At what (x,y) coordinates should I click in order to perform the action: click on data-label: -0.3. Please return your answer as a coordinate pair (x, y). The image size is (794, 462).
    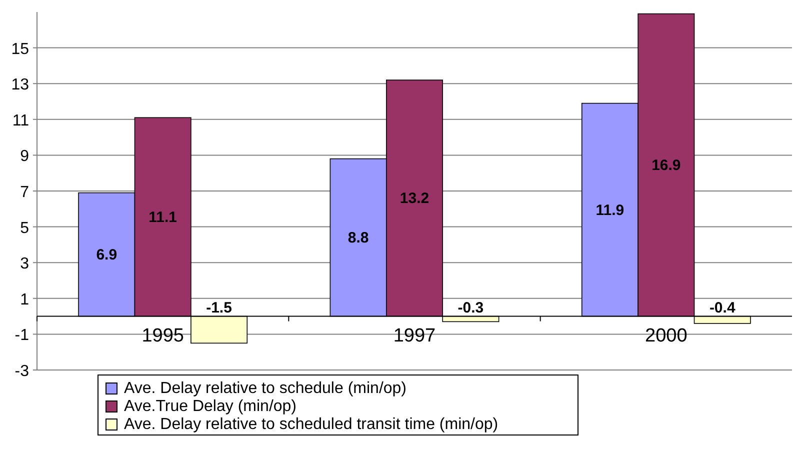
    Looking at the image, I should click on (471, 307).